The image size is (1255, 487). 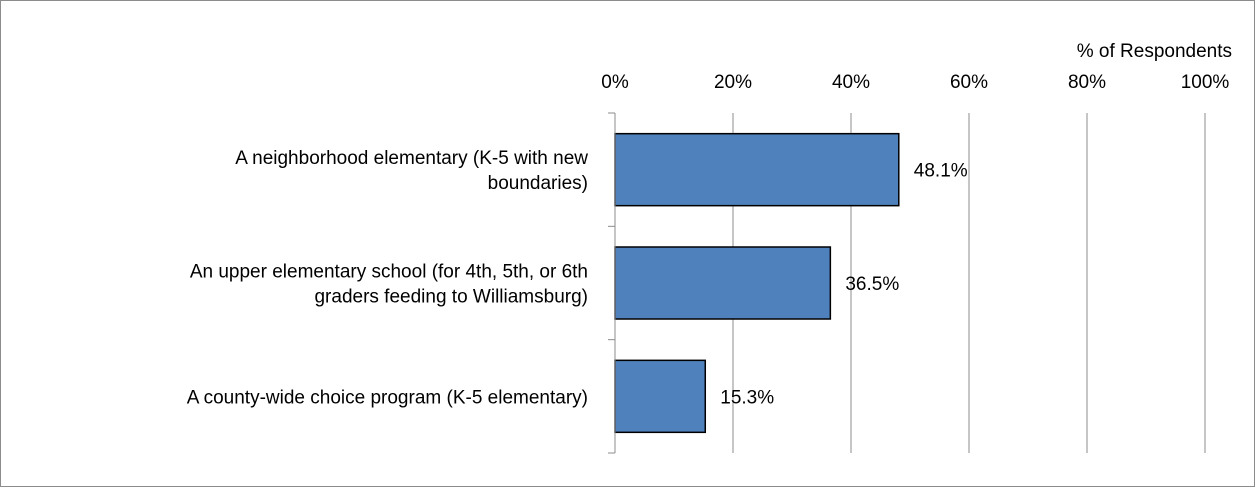 What do you see at coordinates (1154, 51) in the screenshot?
I see `x-axis-title: % of Respondents` at bounding box center [1154, 51].